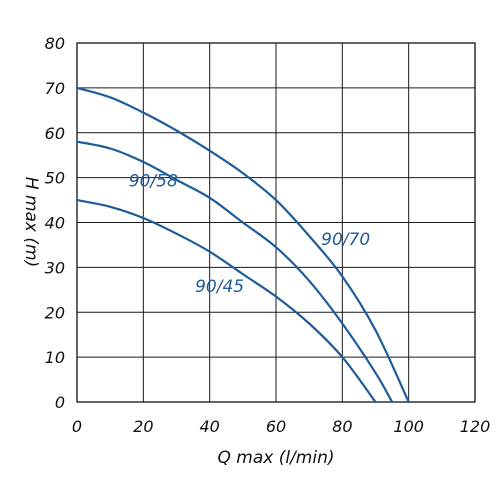  What do you see at coordinates (55, 133) in the screenshot?
I see `y-tick-label: 60` at bounding box center [55, 133].